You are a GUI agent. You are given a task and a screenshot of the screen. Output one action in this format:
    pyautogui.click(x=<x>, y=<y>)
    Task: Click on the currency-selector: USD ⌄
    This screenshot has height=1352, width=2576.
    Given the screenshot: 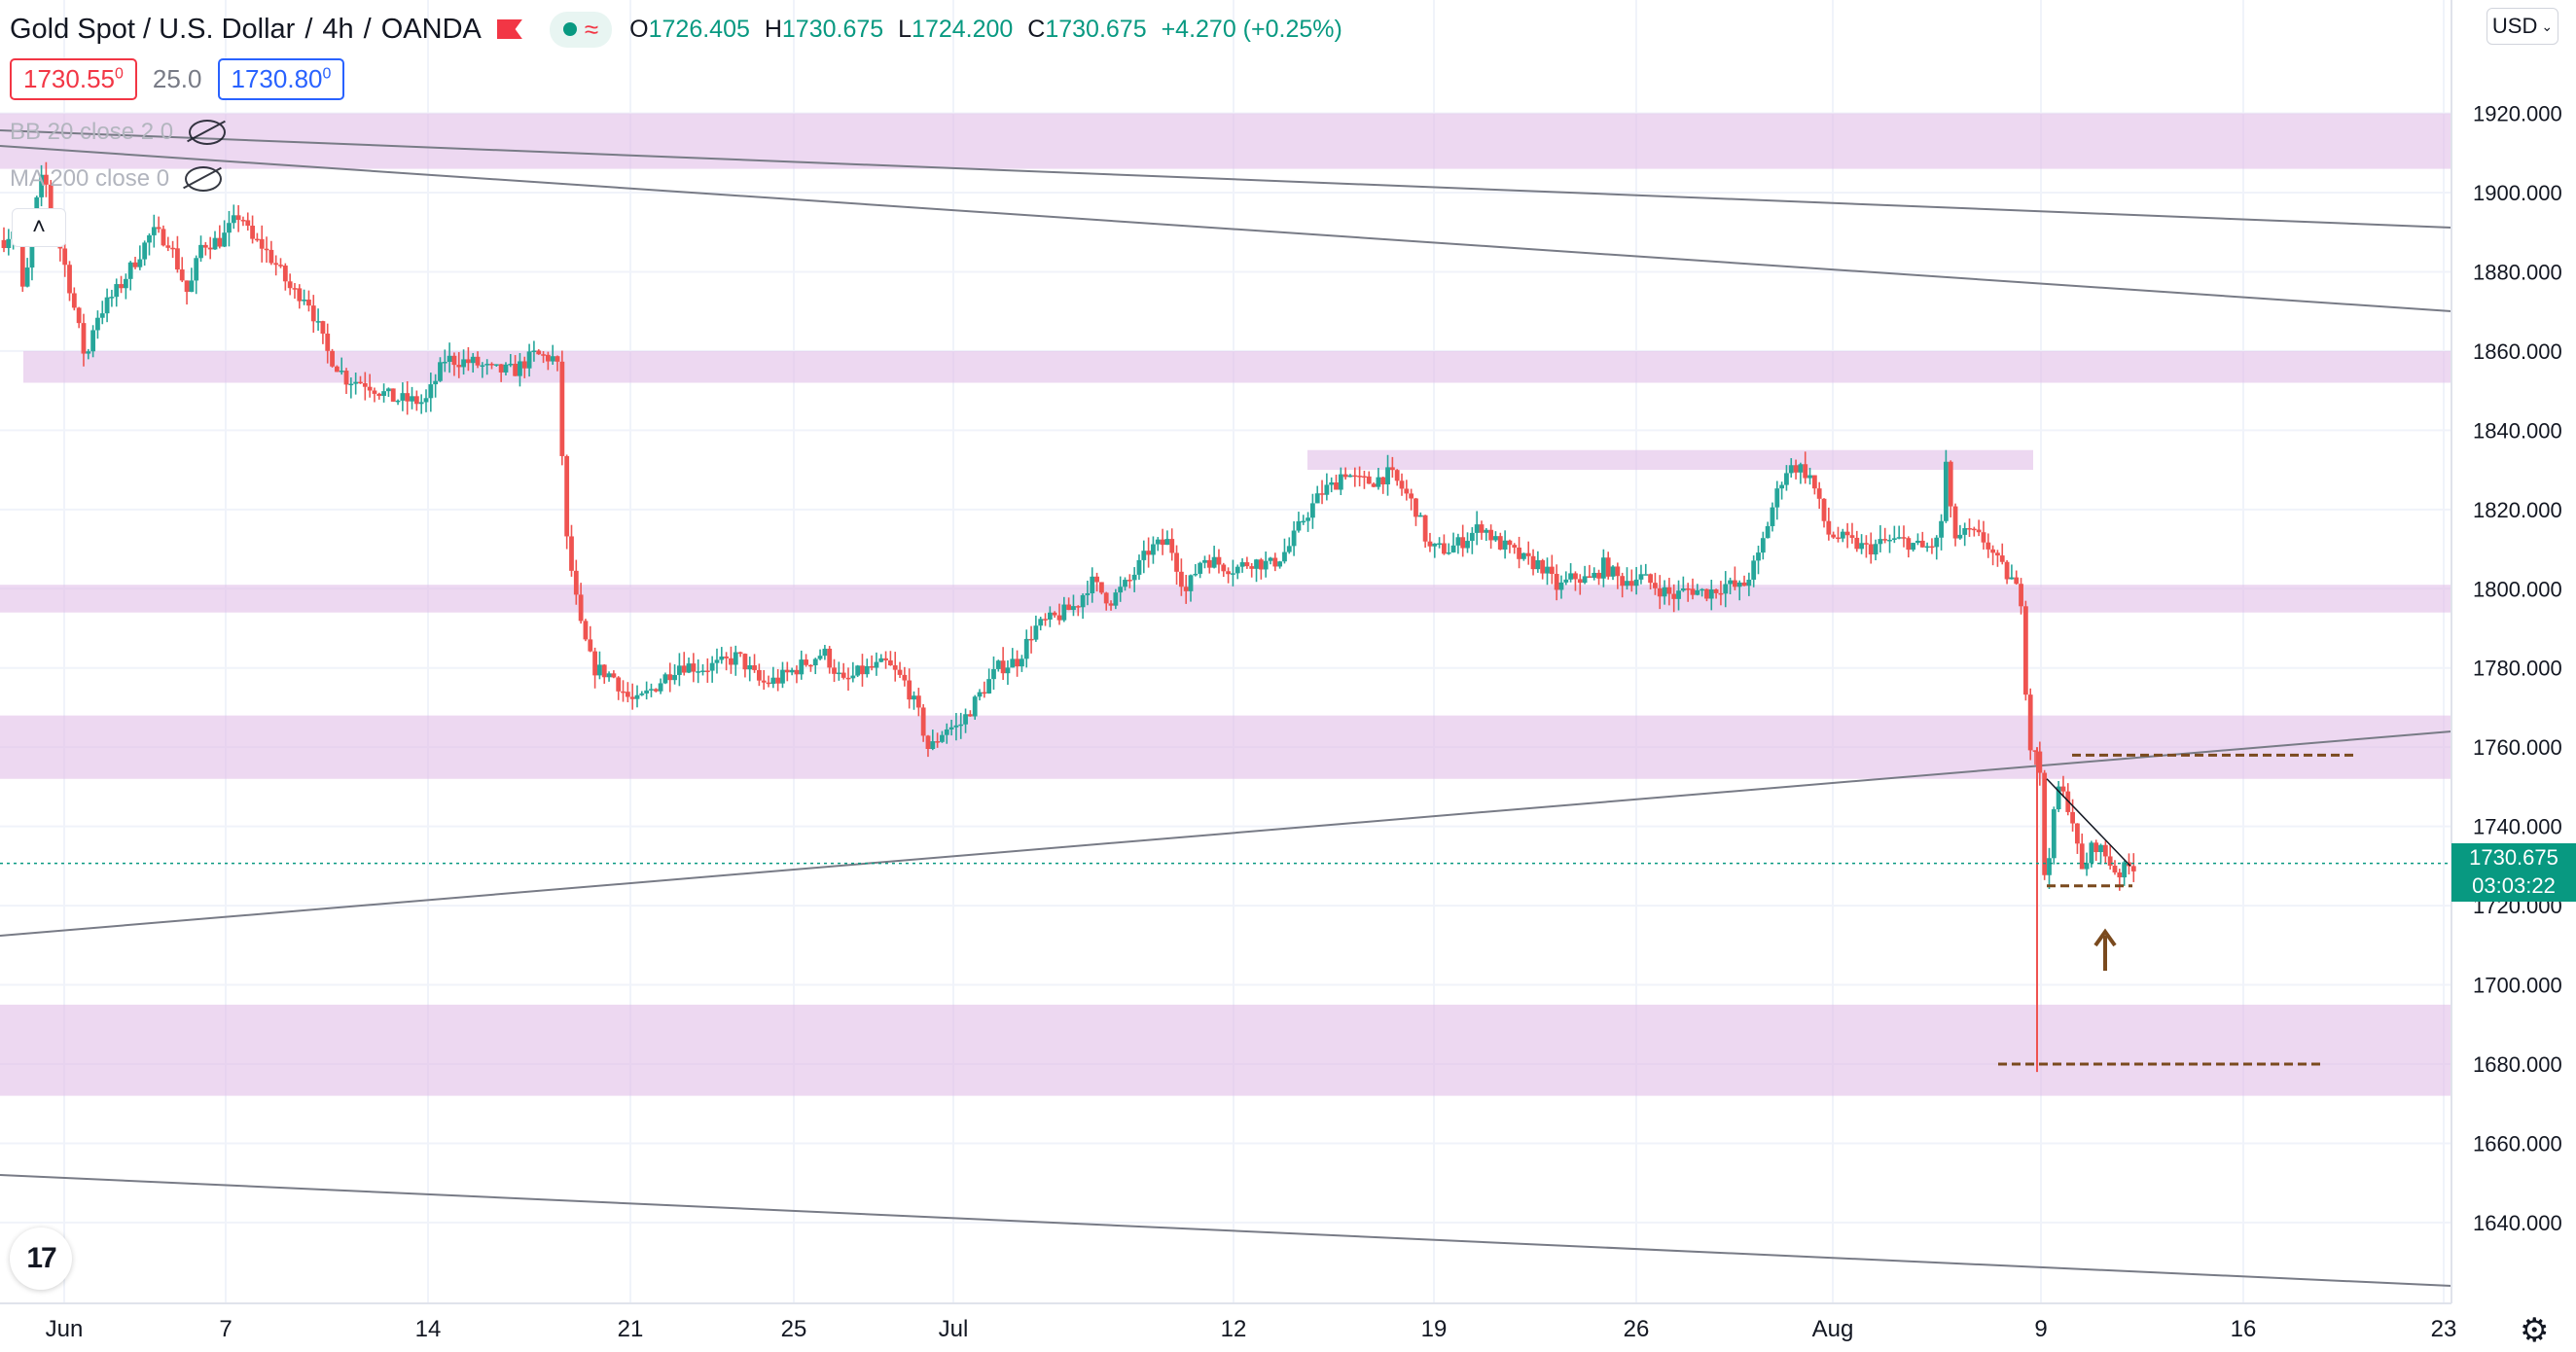 What is the action you would take?
    pyautogui.click(x=2522, y=26)
    